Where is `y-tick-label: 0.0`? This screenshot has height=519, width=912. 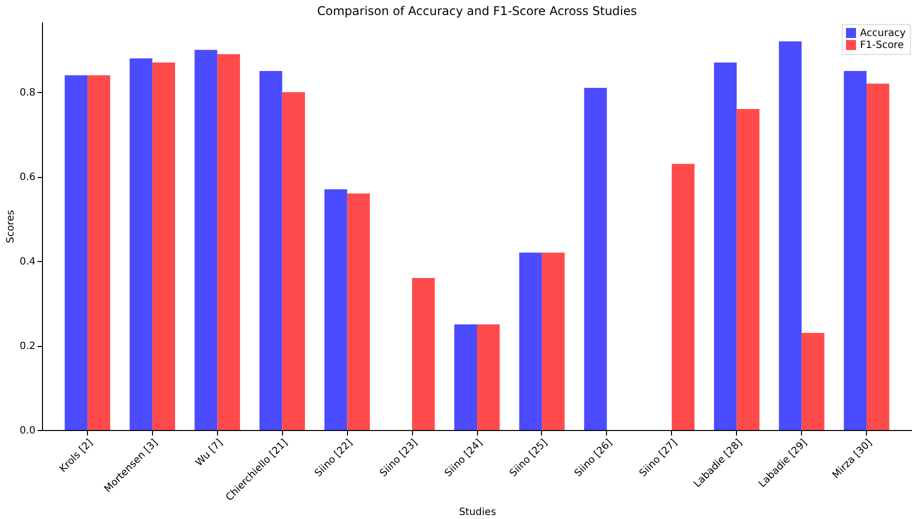 y-tick-label: 0.0 is located at coordinates (28, 431).